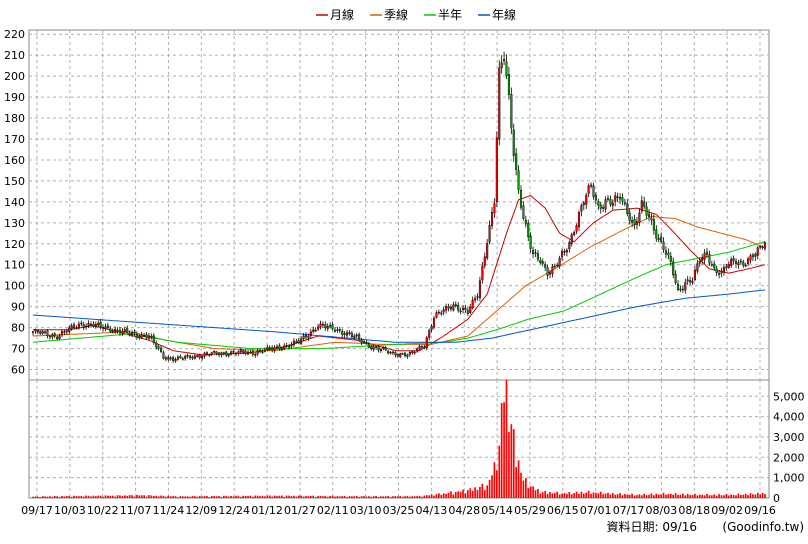 This screenshot has height=544, width=808. I want to click on x-tick-label: 08/03, so click(662, 510).